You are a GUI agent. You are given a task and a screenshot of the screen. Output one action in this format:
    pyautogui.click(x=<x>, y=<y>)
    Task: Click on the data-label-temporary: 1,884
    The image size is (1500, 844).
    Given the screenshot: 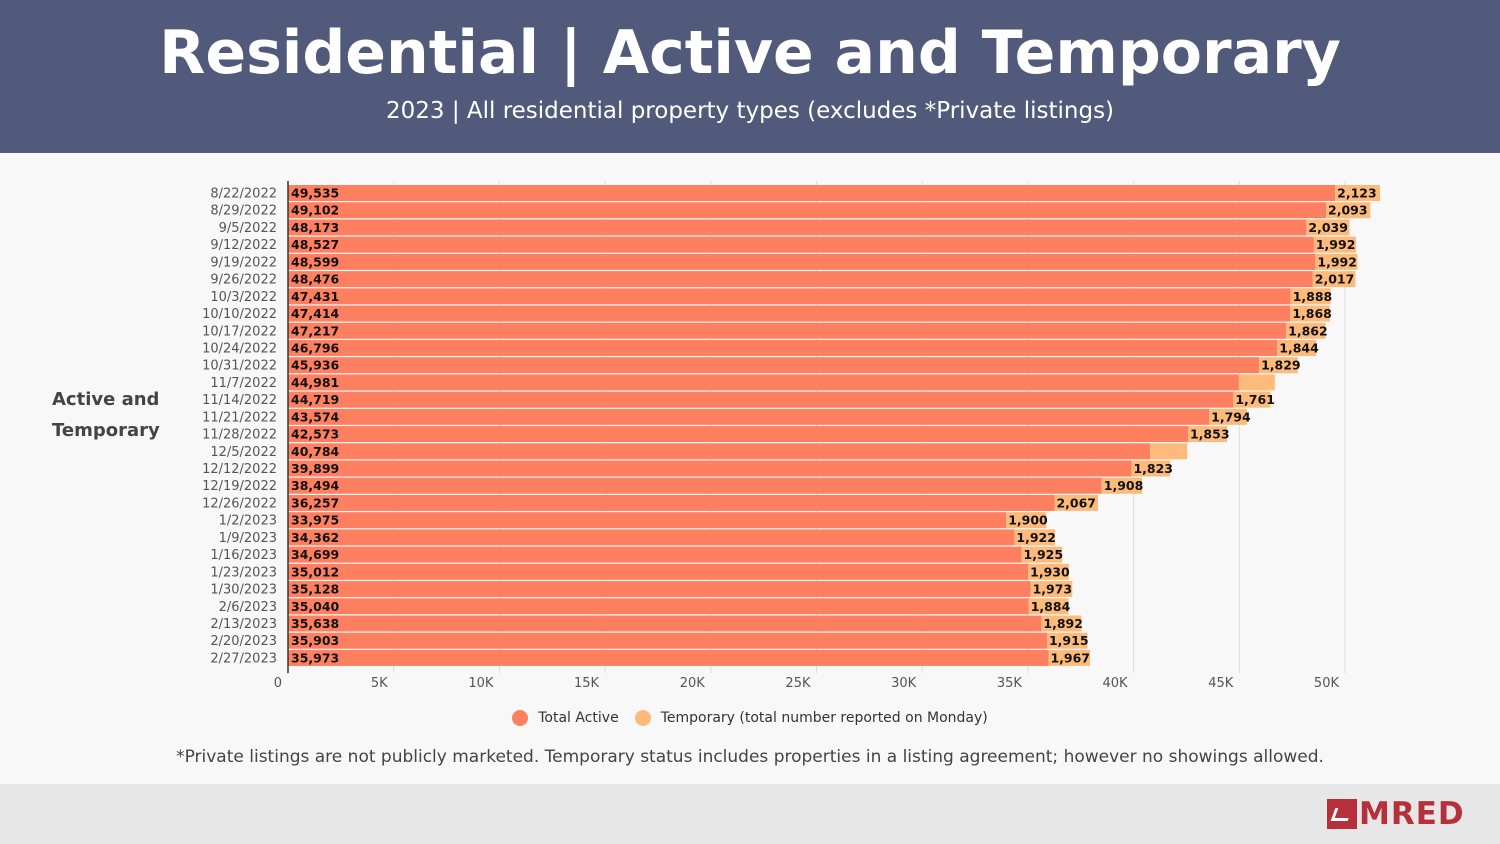 What is the action you would take?
    pyautogui.click(x=1051, y=606)
    